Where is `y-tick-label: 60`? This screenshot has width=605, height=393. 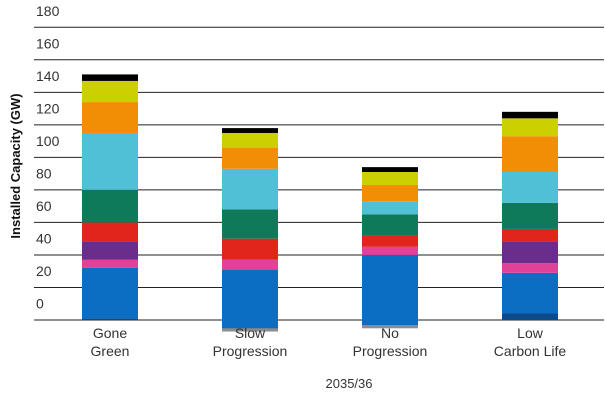
y-tick-label: 60 is located at coordinates (44, 206).